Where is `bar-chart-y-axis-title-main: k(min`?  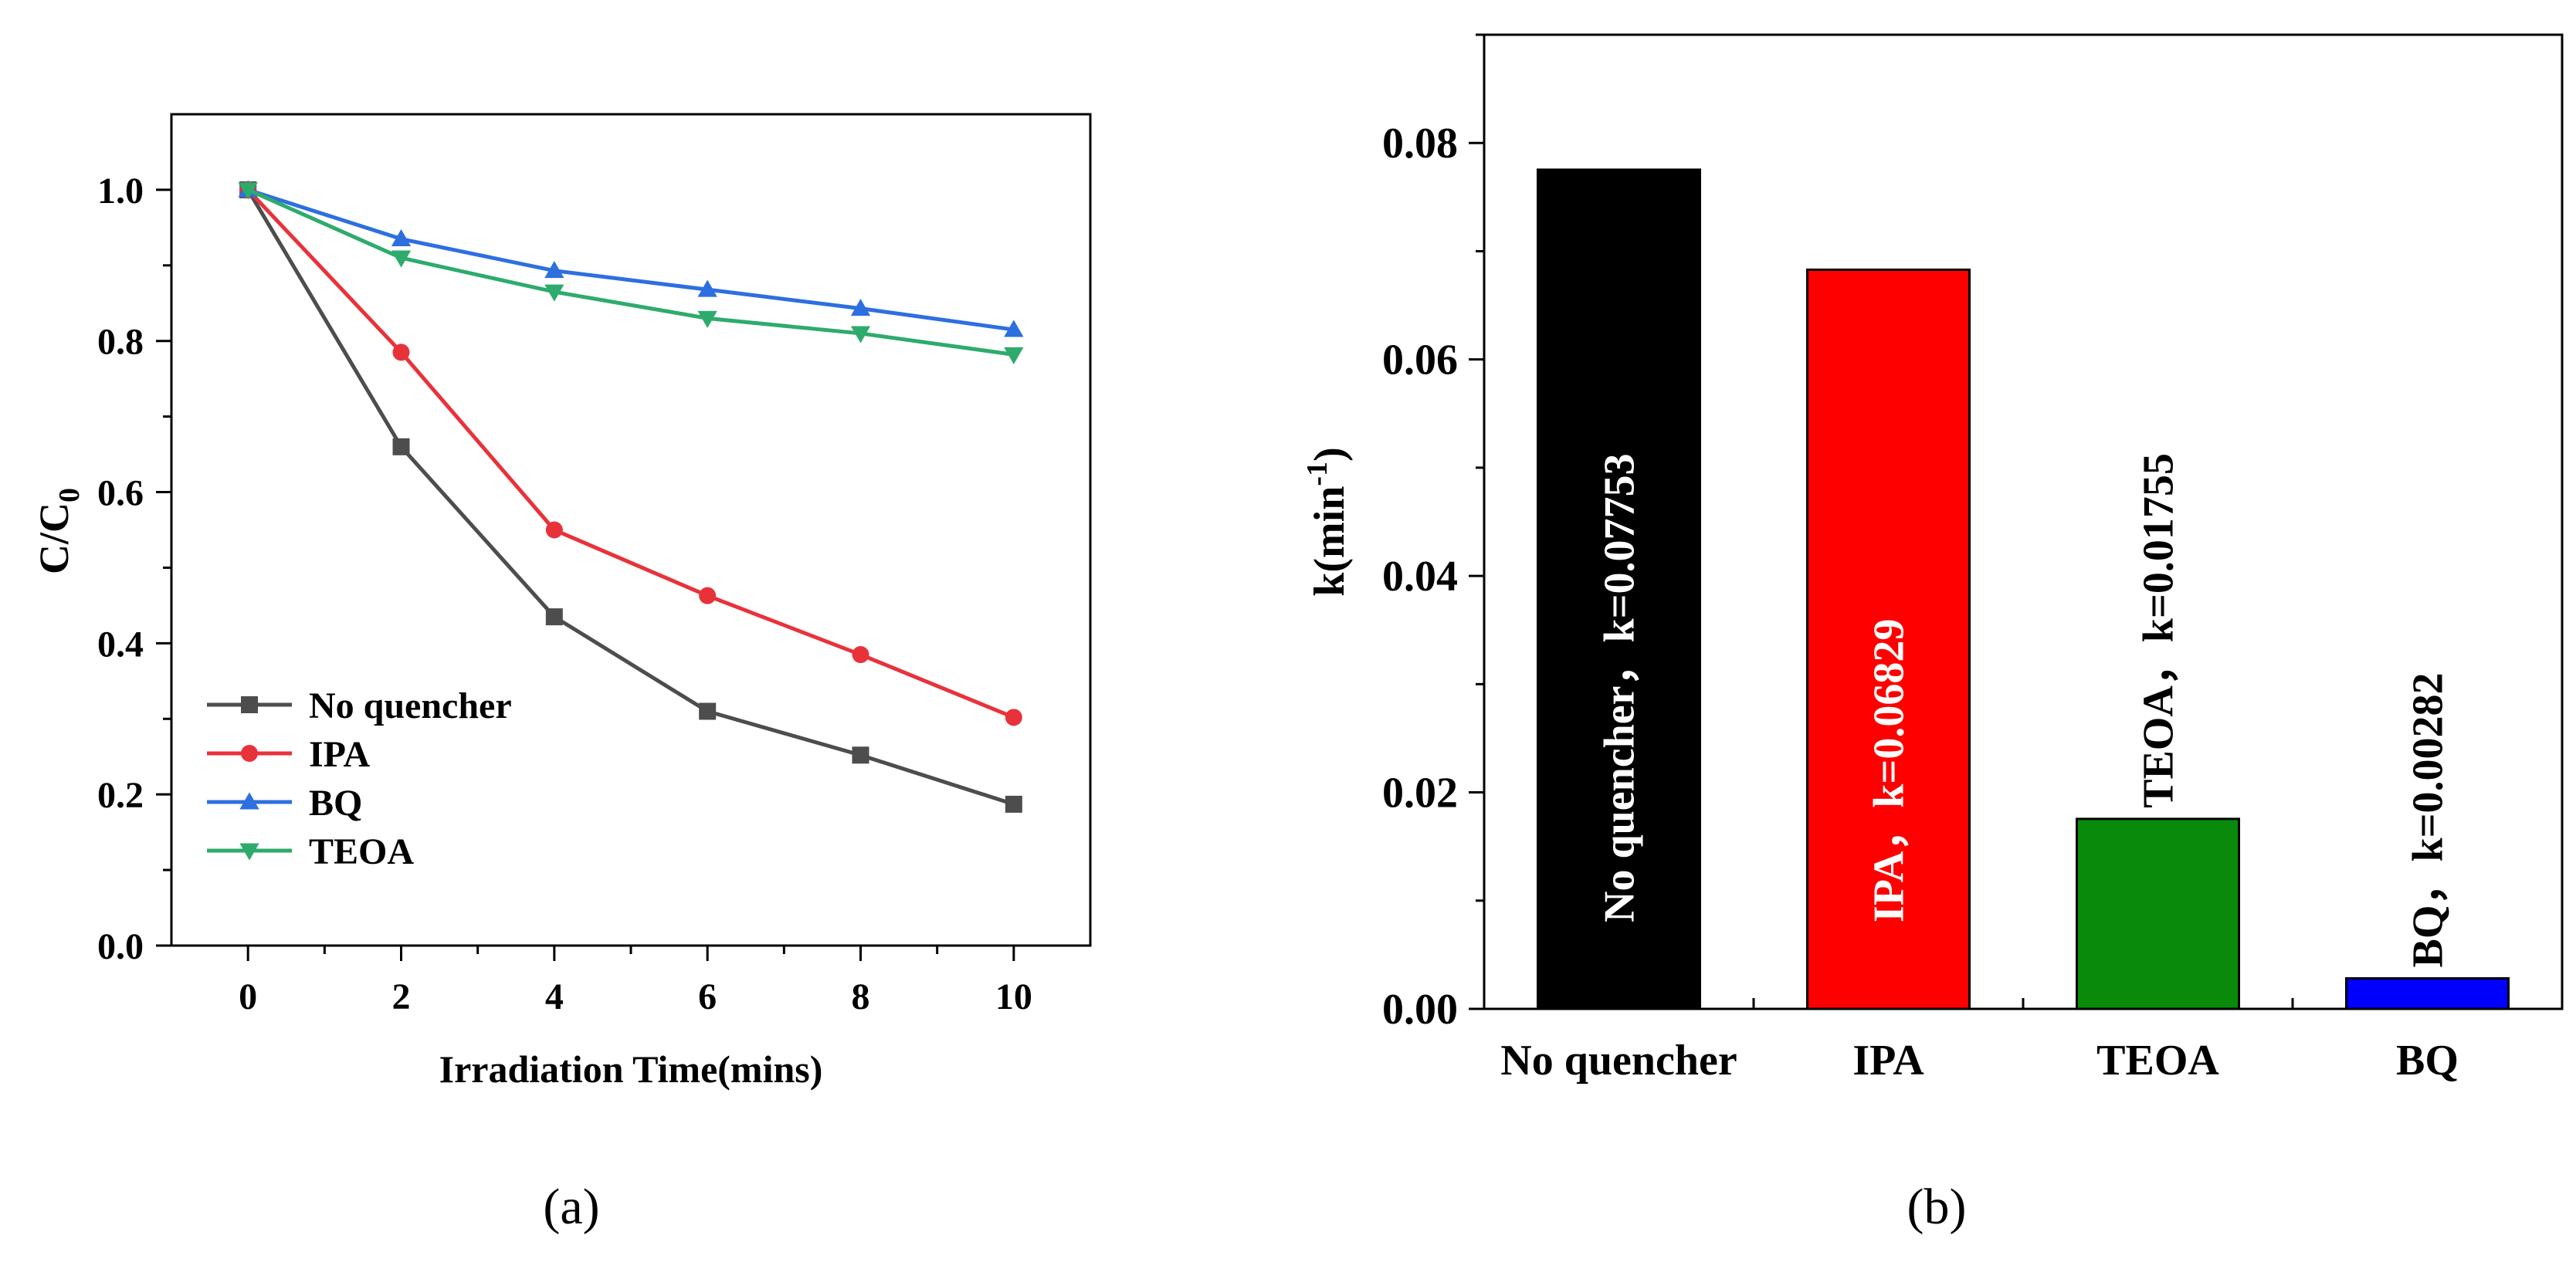
bar-chart-y-axis-title-main: k(min is located at coordinates (1330, 541).